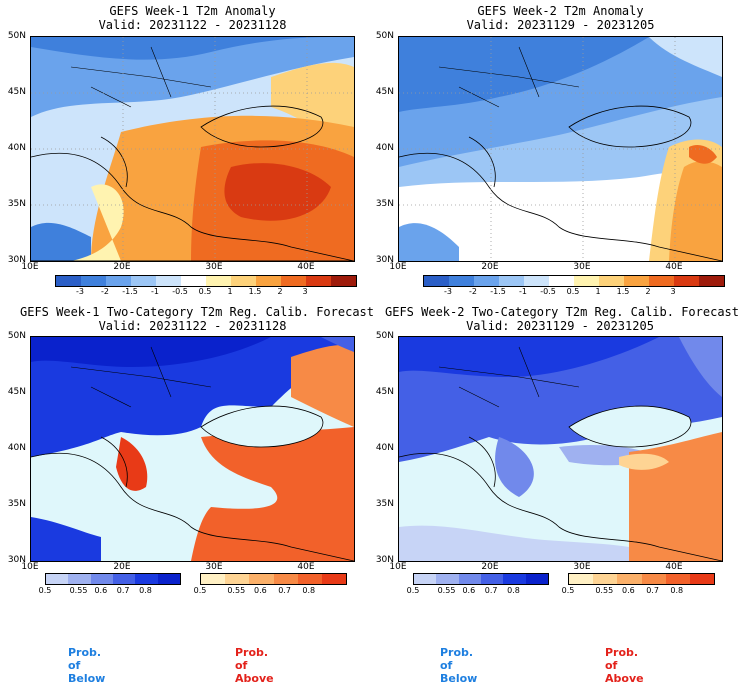 The image size is (740, 685). I want to click on panel-valid: Valid: 20231122 - 20231128, so click(192, 326).